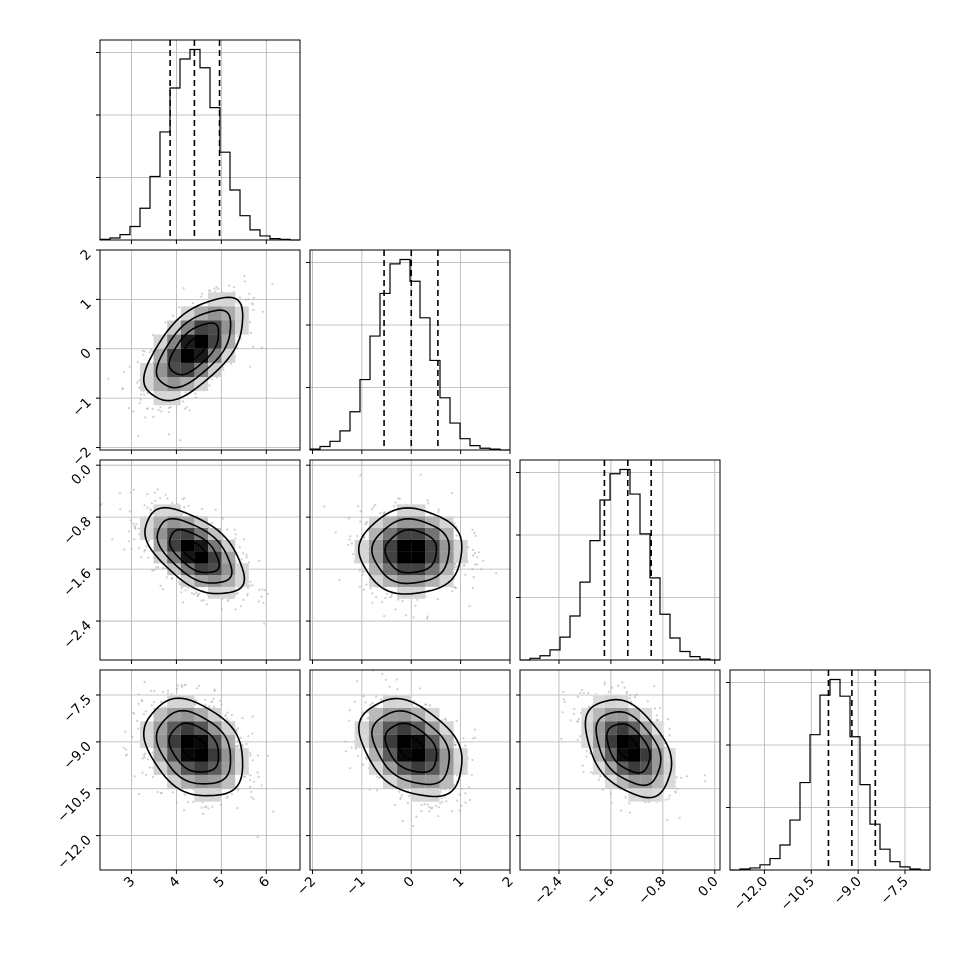 The height and width of the screenshot is (970, 970). I want to click on panel-content, so click(200, 560).